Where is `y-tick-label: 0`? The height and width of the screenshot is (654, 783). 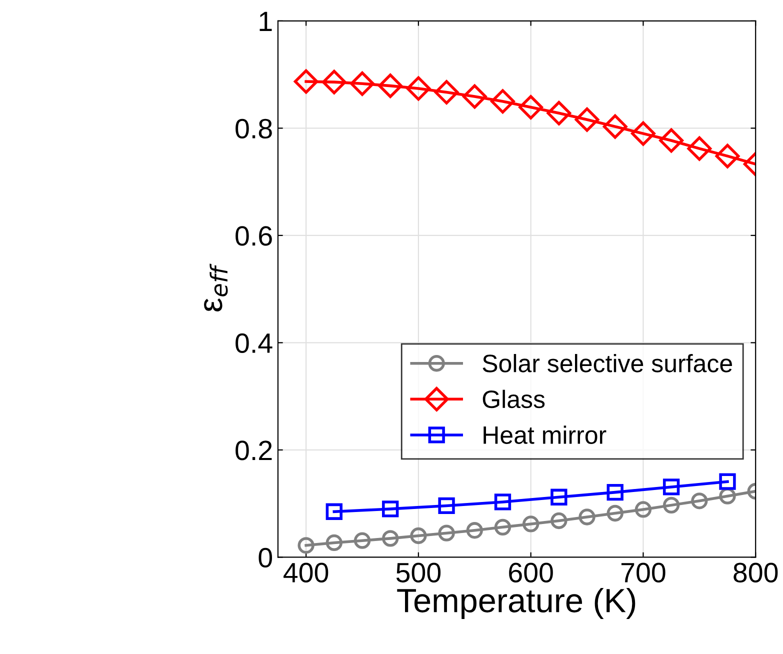 y-tick-label: 0 is located at coordinates (265, 558).